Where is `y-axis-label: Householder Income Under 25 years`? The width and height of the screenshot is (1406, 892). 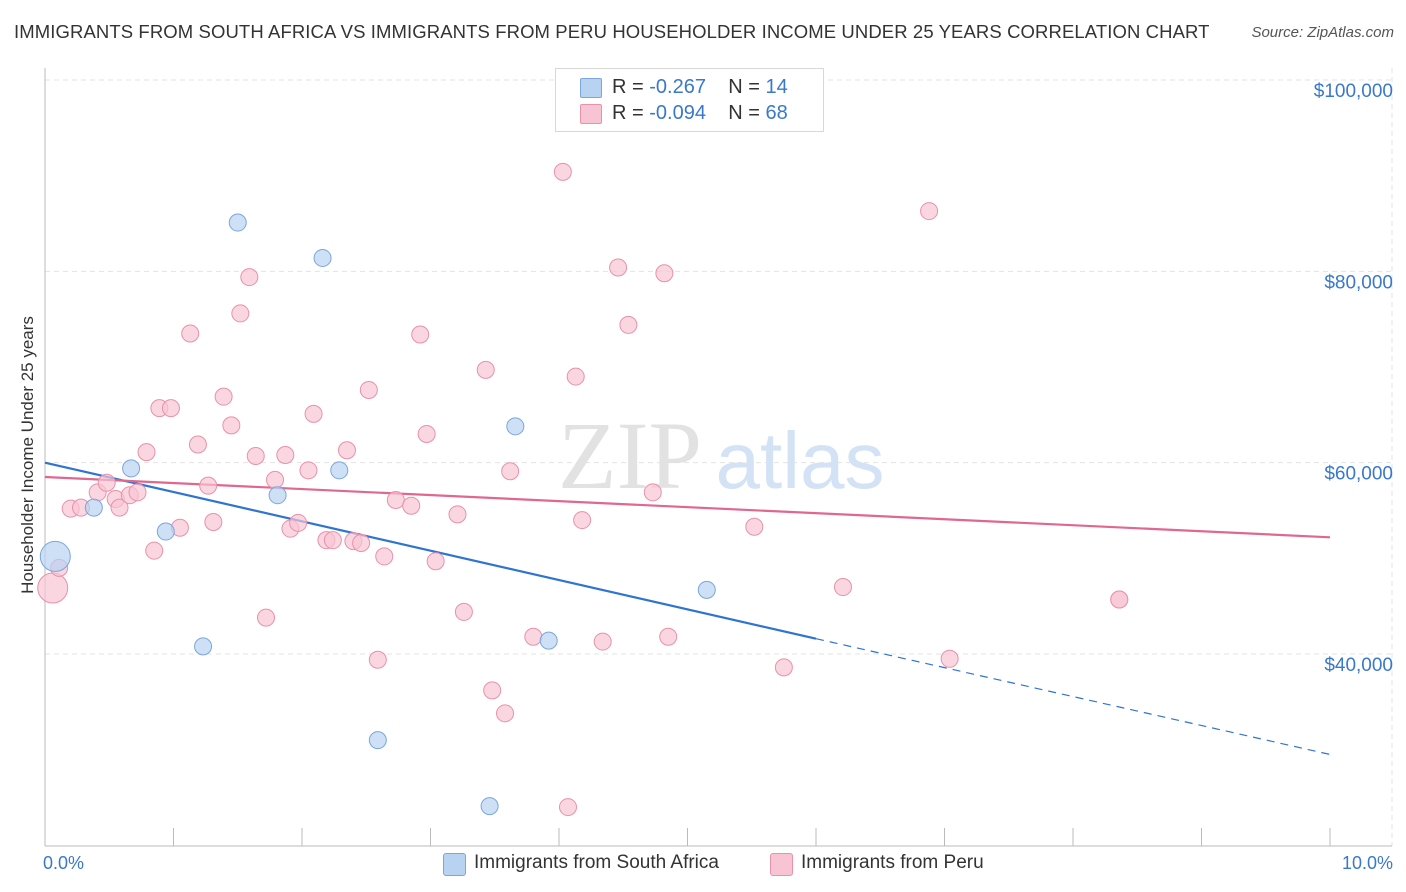 y-axis-label: Householder Income Under 25 years is located at coordinates (27, 455).